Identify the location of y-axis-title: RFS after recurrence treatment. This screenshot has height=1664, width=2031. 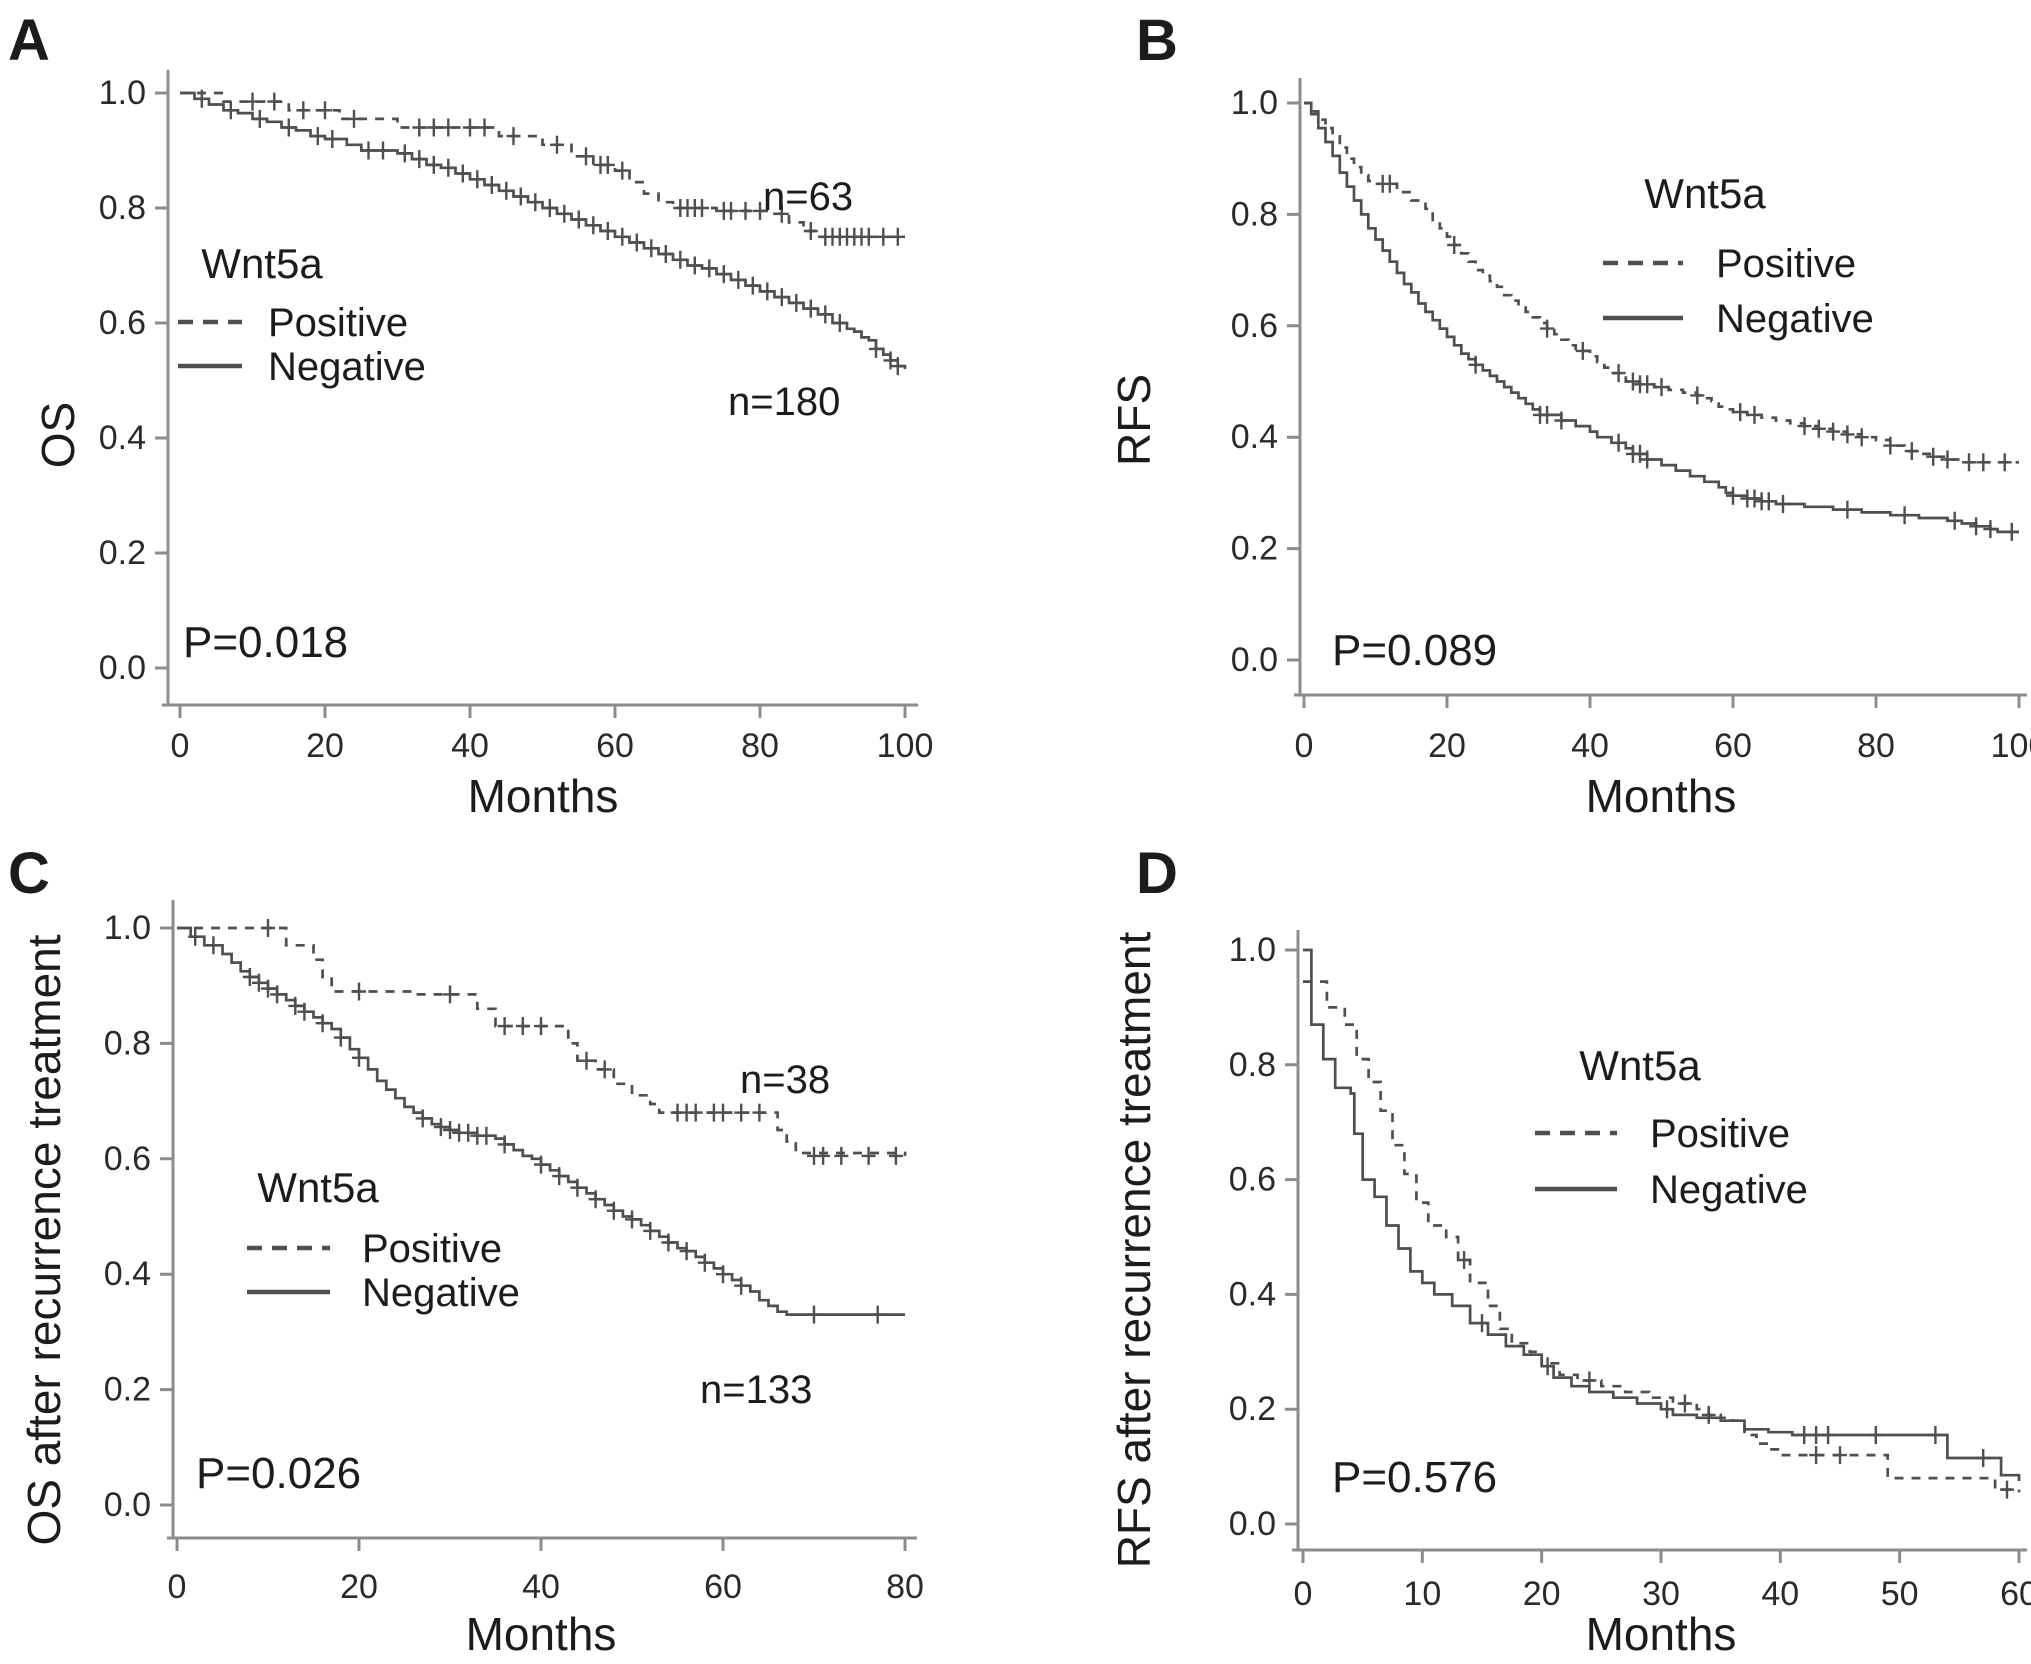
(1134, 1250).